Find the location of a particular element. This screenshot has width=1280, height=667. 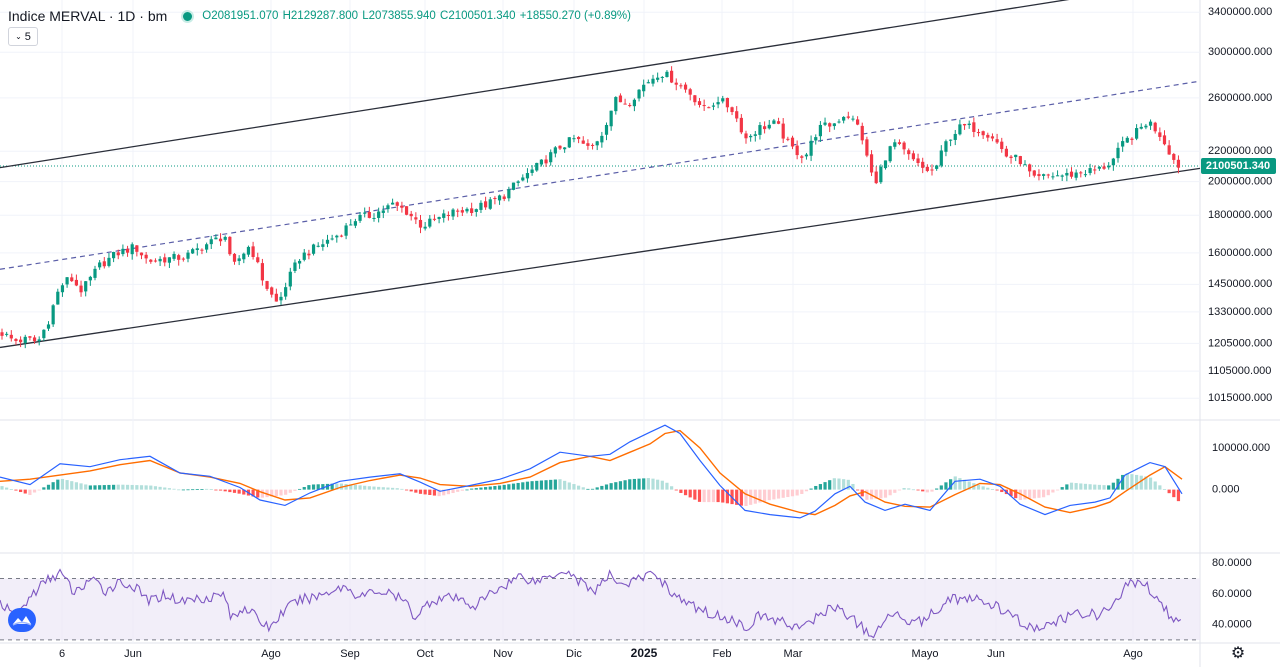

indicator-count: 5 is located at coordinates (27, 36).